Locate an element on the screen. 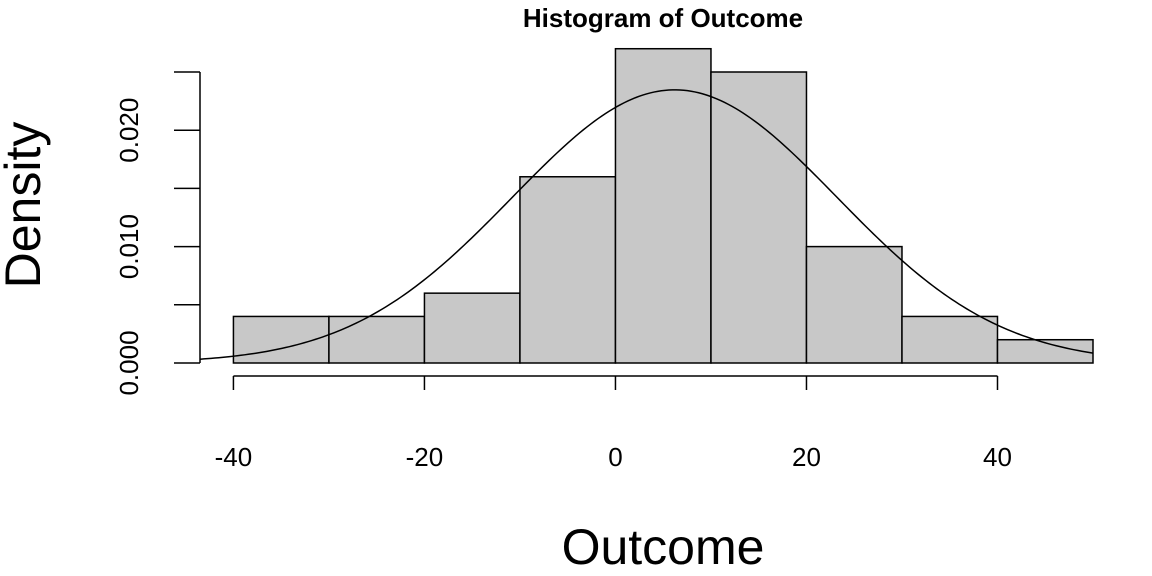 This screenshot has height=576, width=1152. y-tick-label: 0.000 is located at coordinates (129, 362).